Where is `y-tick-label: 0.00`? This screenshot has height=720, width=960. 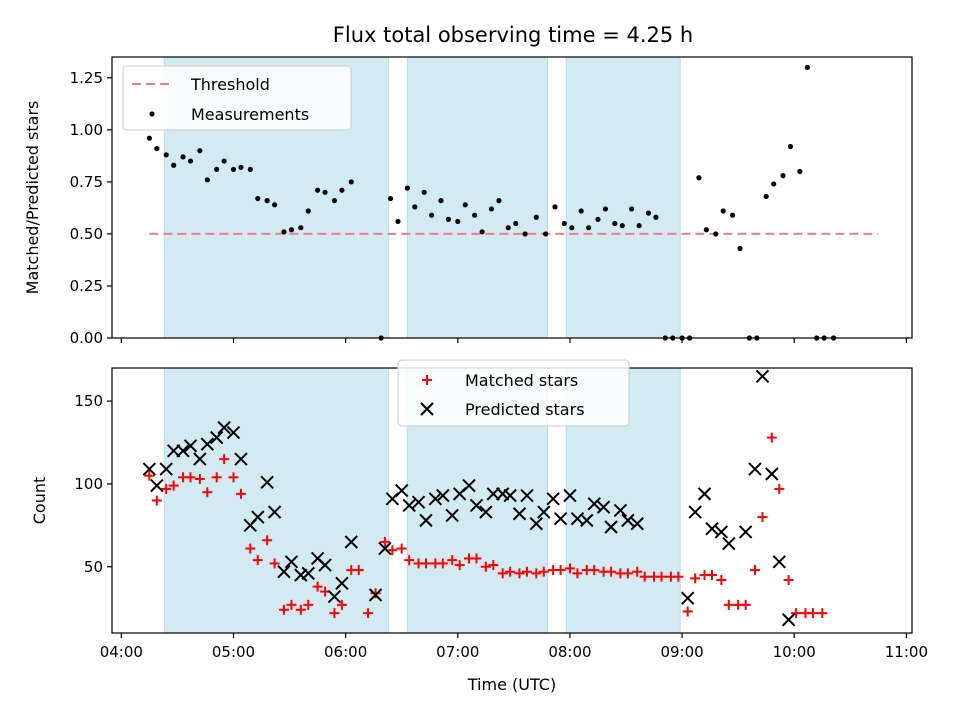
y-tick-label: 0.00 is located at coordinates (86, 338).